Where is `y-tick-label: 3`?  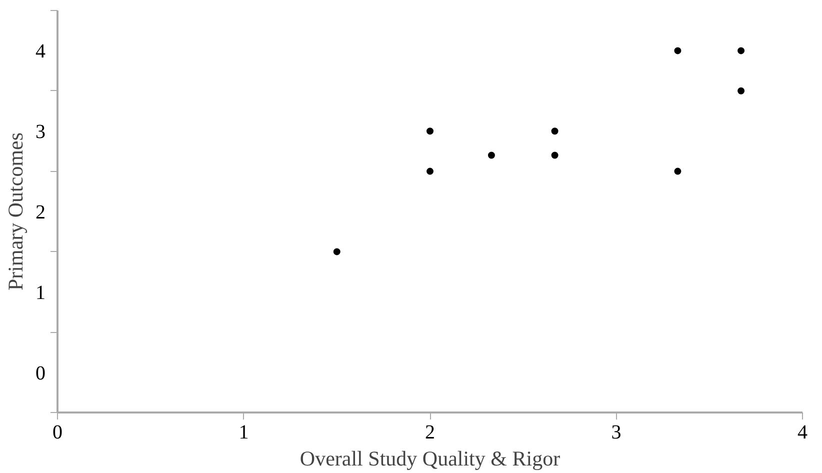 y-tick-label: 3 is located at coordinates (41, 132).